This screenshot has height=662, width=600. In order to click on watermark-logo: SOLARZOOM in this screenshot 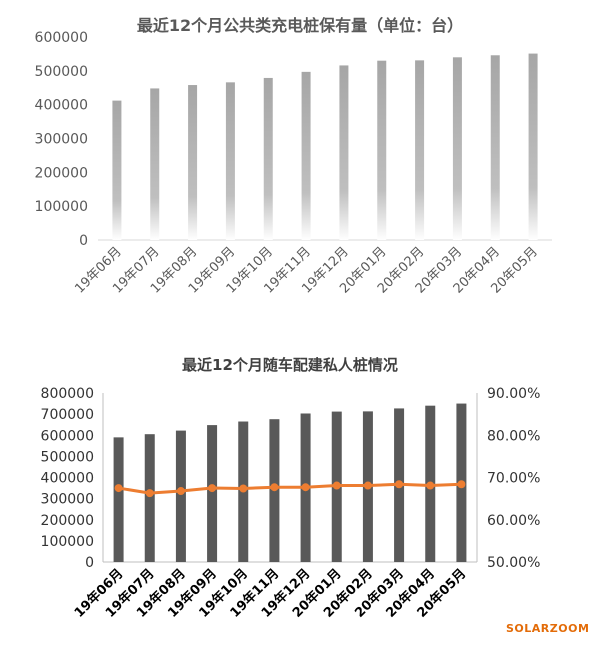, I will do `click(547, 628)`.